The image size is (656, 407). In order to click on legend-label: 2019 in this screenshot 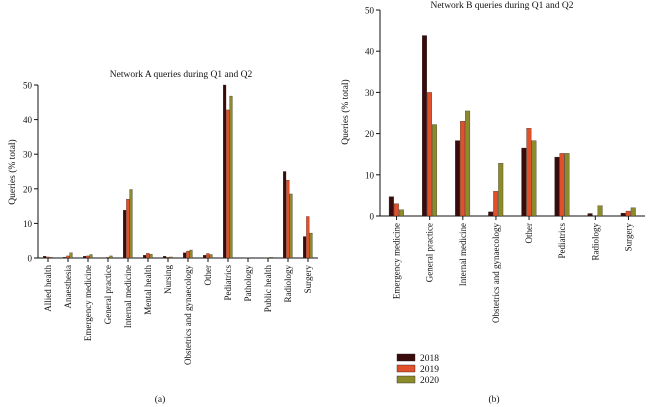, I will do `click(429, 370)`.